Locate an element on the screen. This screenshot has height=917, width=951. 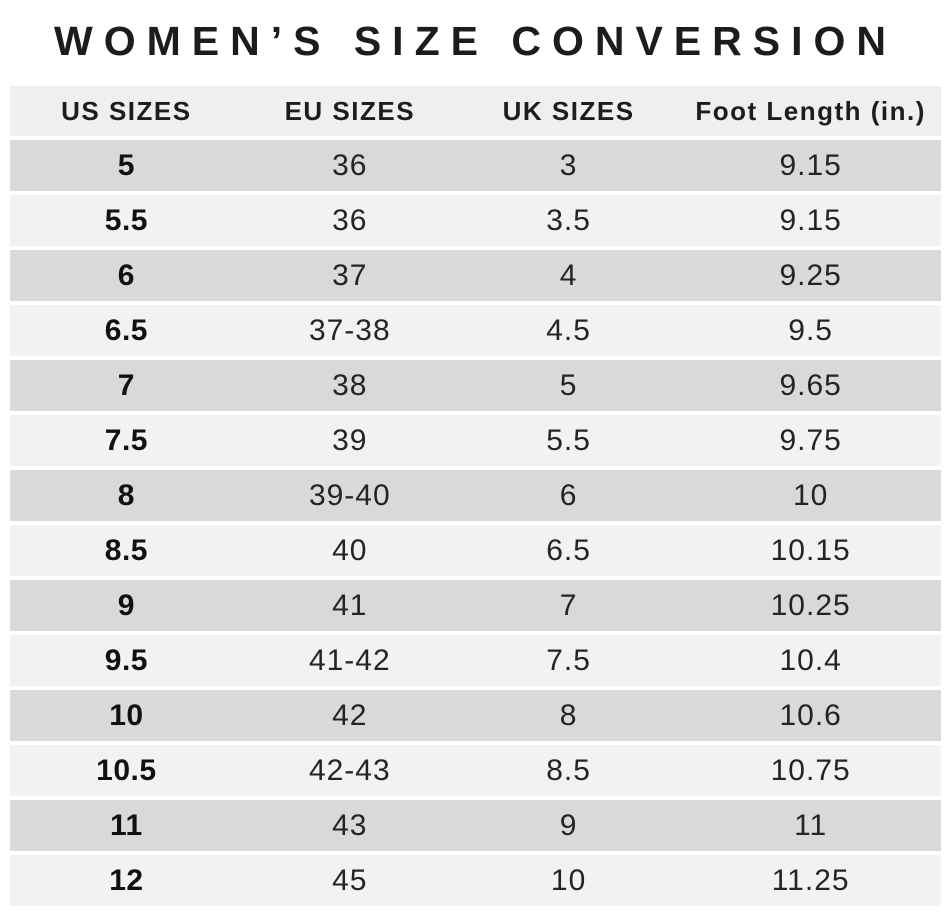
cell-foot-length: 9.75 is located at coordinates (810, 440).